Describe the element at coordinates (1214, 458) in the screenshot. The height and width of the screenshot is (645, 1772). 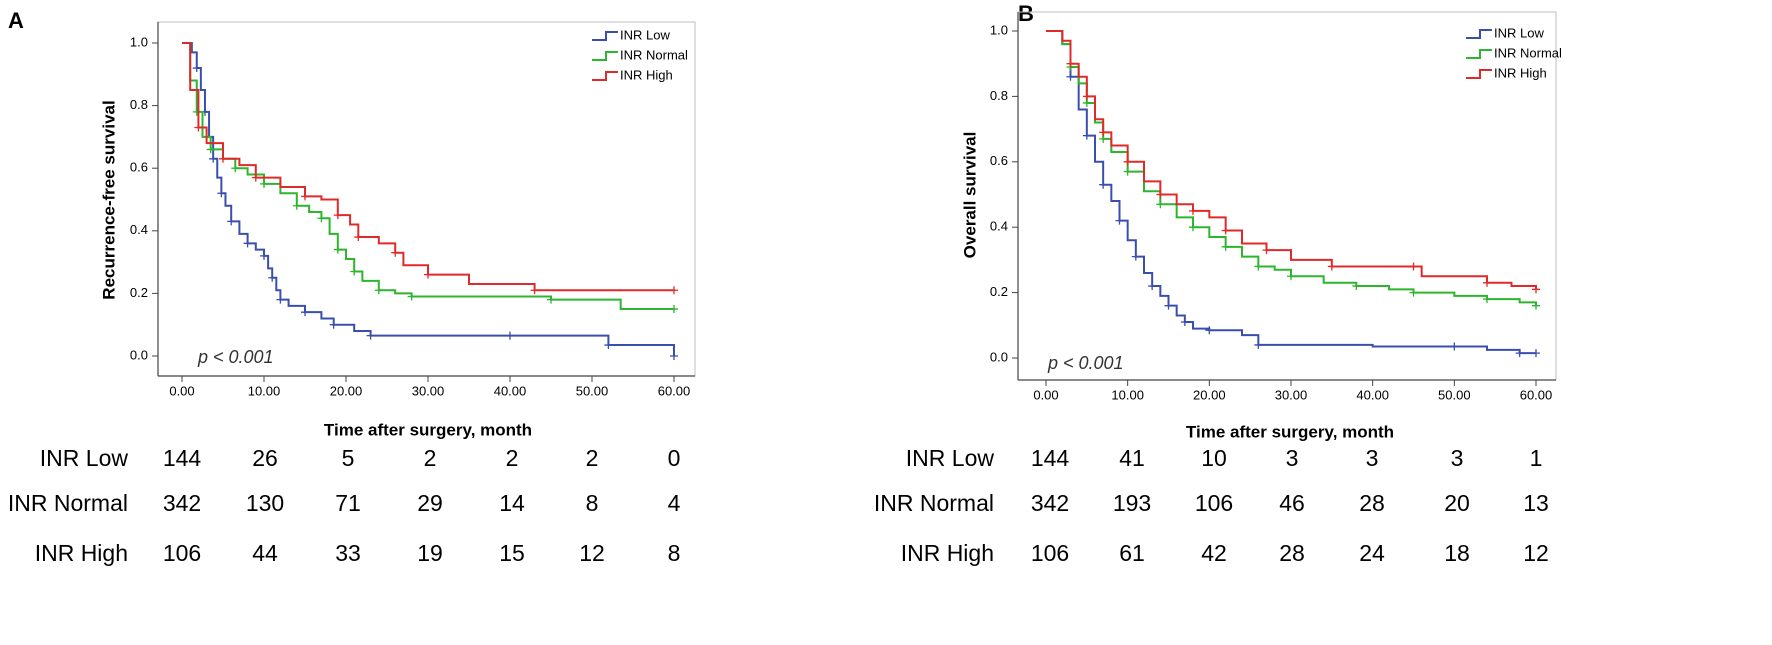
I see `risk-table-count: 10` at that location.